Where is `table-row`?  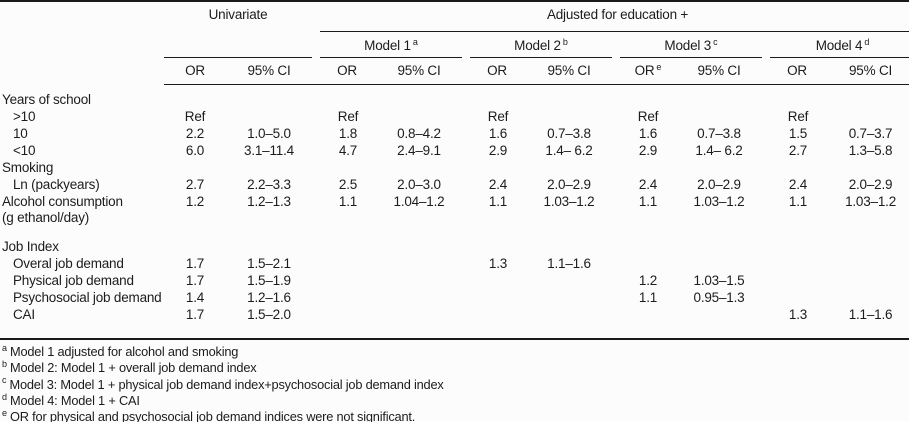
table-row is located at coordinates (454, 232).